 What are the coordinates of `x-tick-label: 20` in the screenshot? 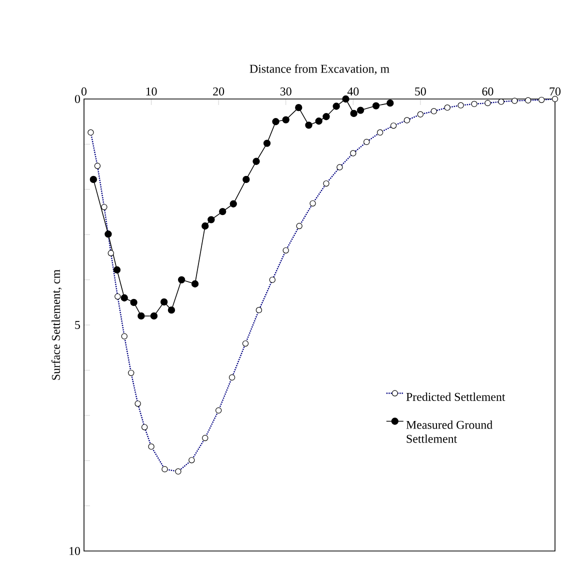 It's located at (218, 91).